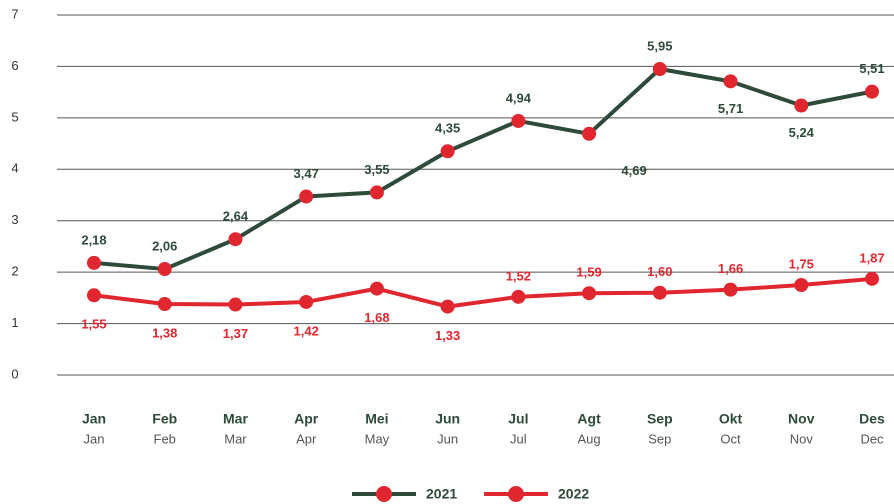  What do you see at coordinates (376, 169) in the screenshot?
I see `data-label: 3,55` at bounding box center [376, 169].